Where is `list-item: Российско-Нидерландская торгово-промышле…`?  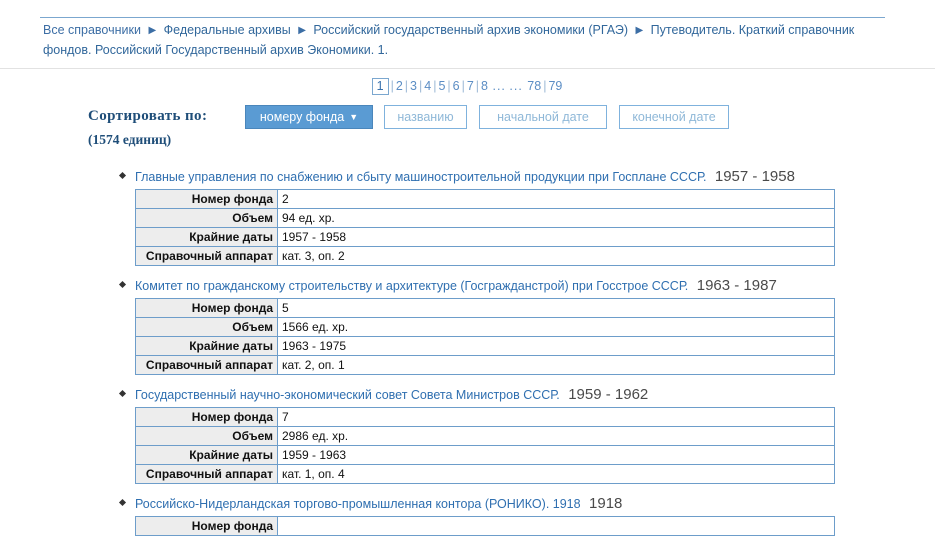
list-item: Российско-Нидерландская торгово-промышле… is located at coordinates (467, 515).